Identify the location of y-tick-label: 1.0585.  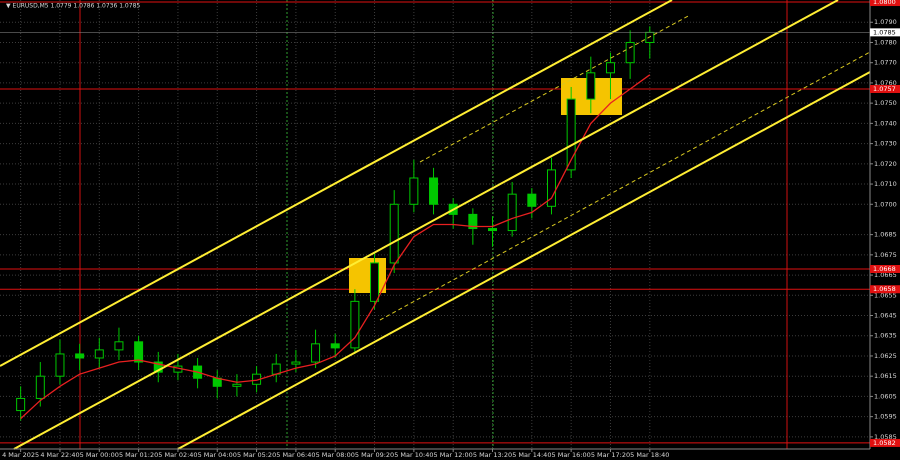
(885, 437).